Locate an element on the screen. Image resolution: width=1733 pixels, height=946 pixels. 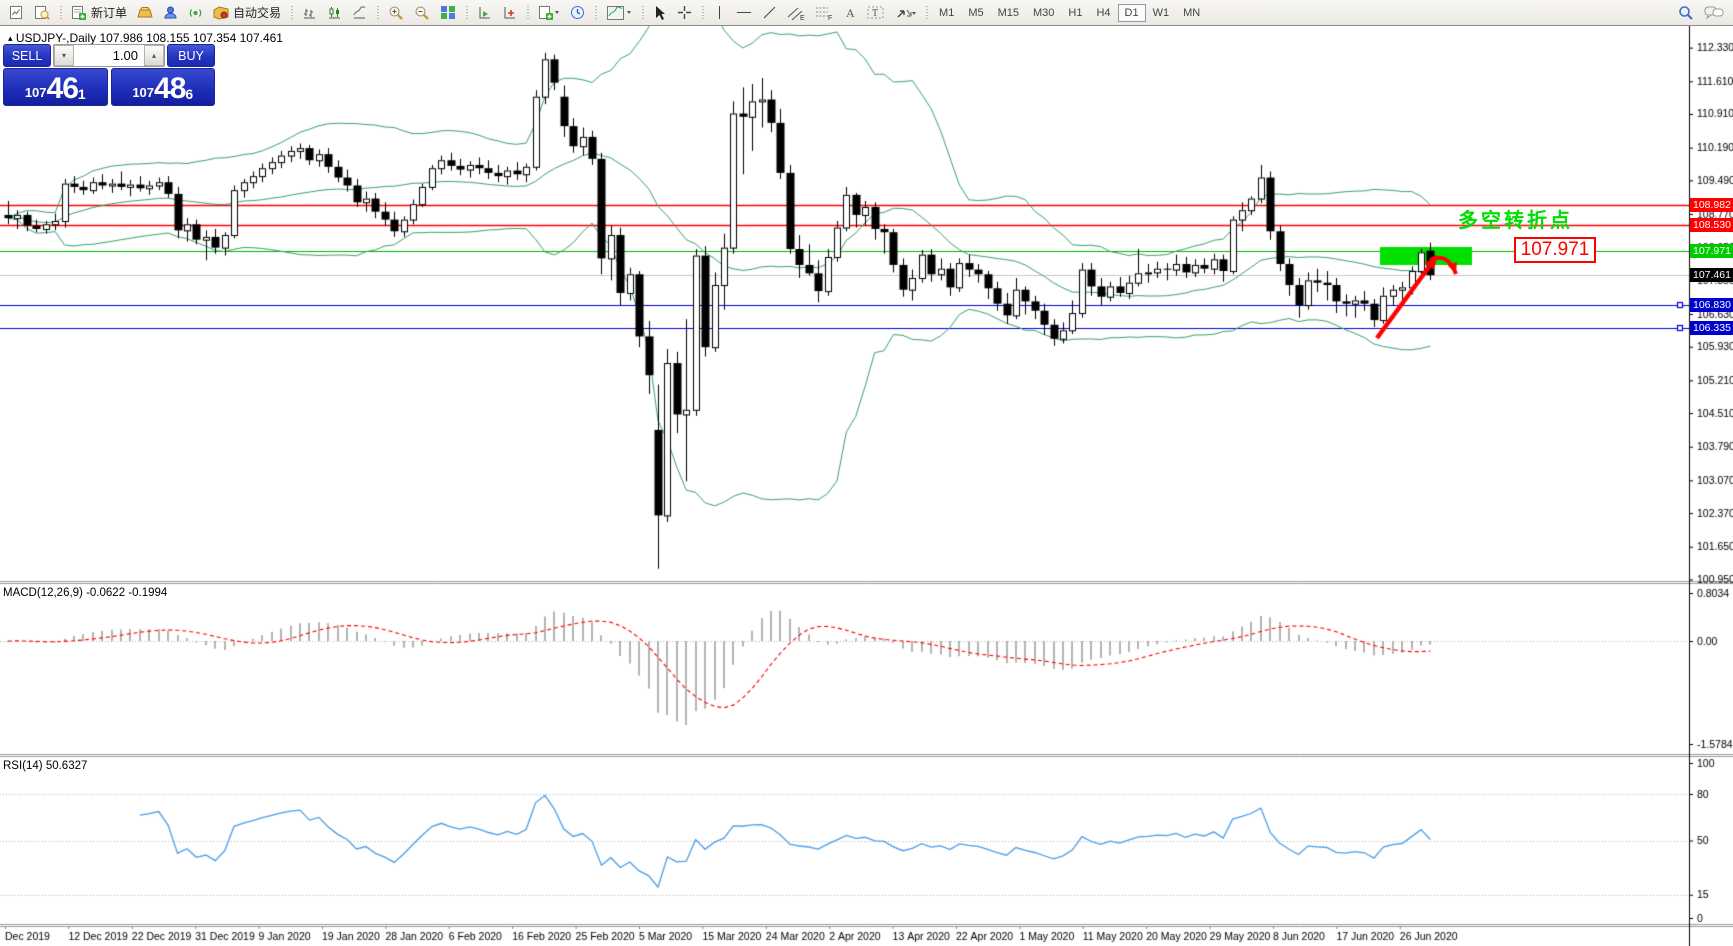
crosshair-button is located at coordinates (684, 13).